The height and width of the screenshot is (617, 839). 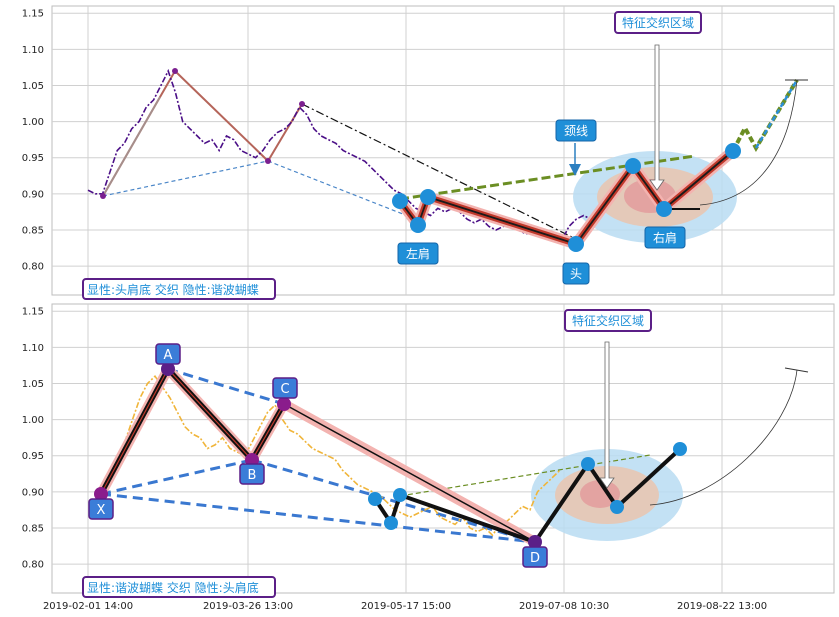 What do you see at coordinates (343, 190) in the screenshot?
I see `top-guide-b-d` at bounding box center [343, 190].